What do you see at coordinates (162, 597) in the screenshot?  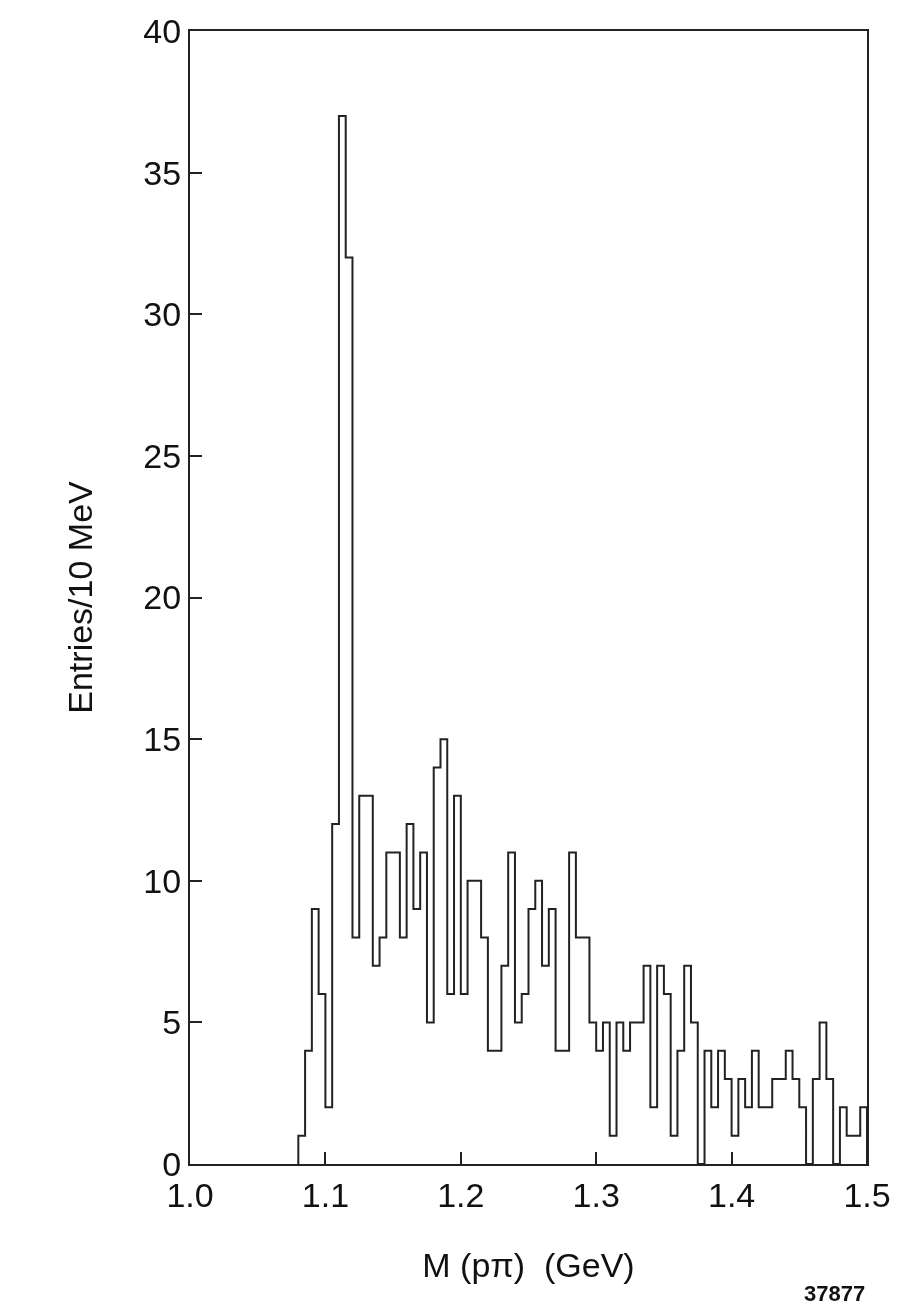 I see `y-tick-label: 20` at bounding box center [162, 597].